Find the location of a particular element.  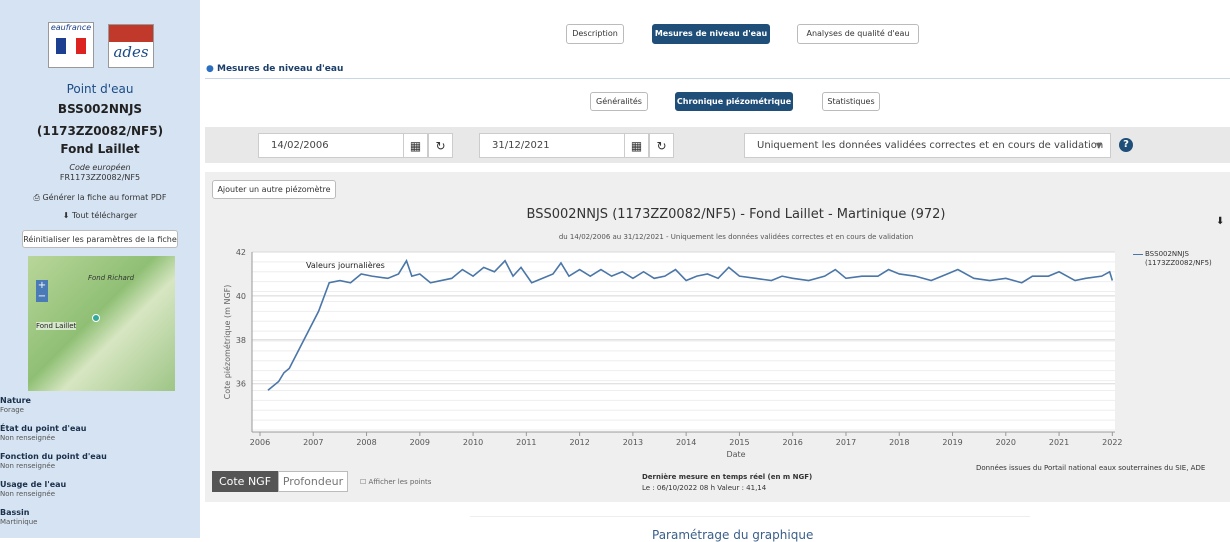

x-tick-label: 2022 is located at coordinates (1112, 442).